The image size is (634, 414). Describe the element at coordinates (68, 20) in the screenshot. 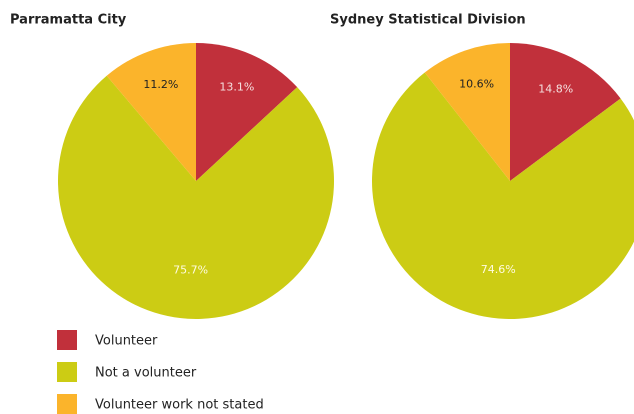

I see `chart-title: Parramatta City` at that location.